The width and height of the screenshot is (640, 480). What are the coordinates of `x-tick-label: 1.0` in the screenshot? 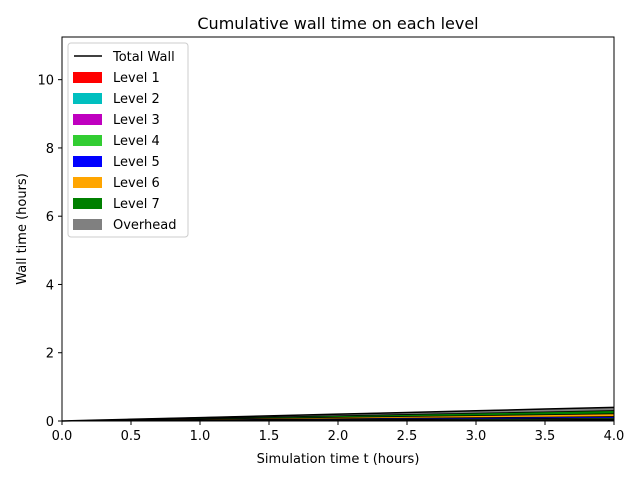 It's located at (200, 436).